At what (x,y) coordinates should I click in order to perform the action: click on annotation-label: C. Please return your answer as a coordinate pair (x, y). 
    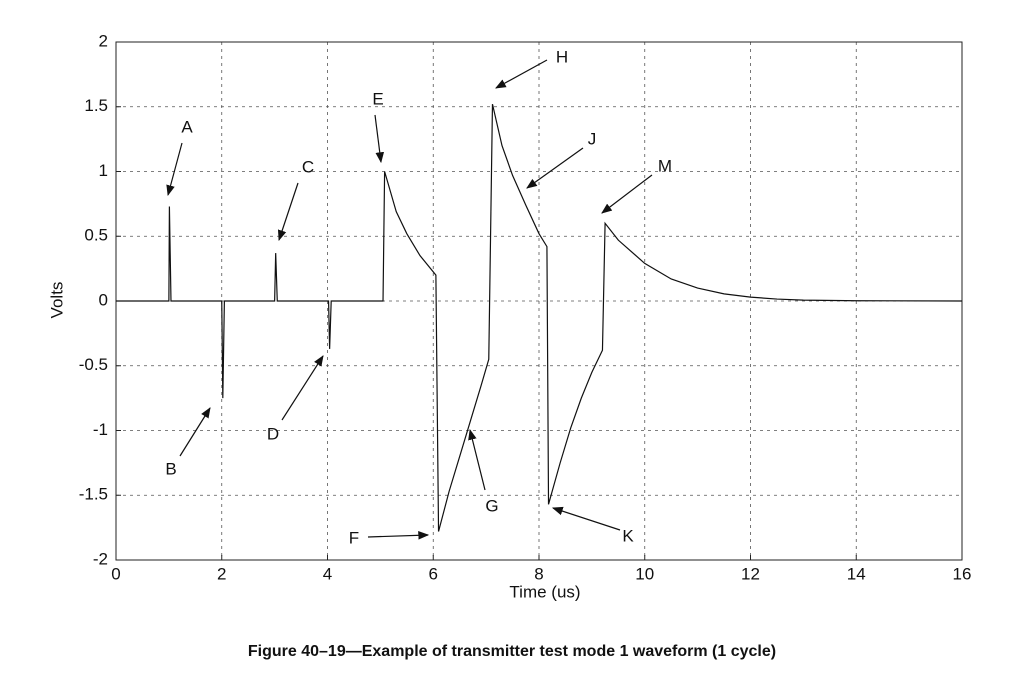
    Looking at the image, I should click on (308, 166).